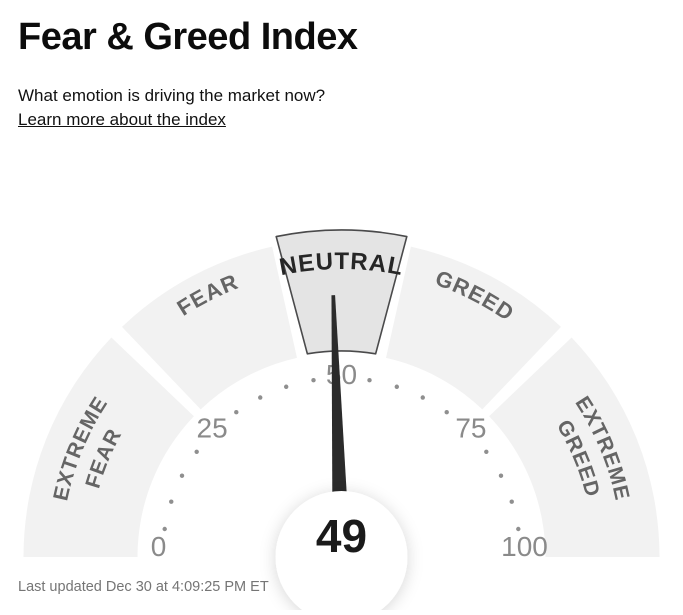  What do you see at coordinates (108, 447) in the screenshot?
I see `gauge-segment-extreme-fear` at bounding box center [108, 447].